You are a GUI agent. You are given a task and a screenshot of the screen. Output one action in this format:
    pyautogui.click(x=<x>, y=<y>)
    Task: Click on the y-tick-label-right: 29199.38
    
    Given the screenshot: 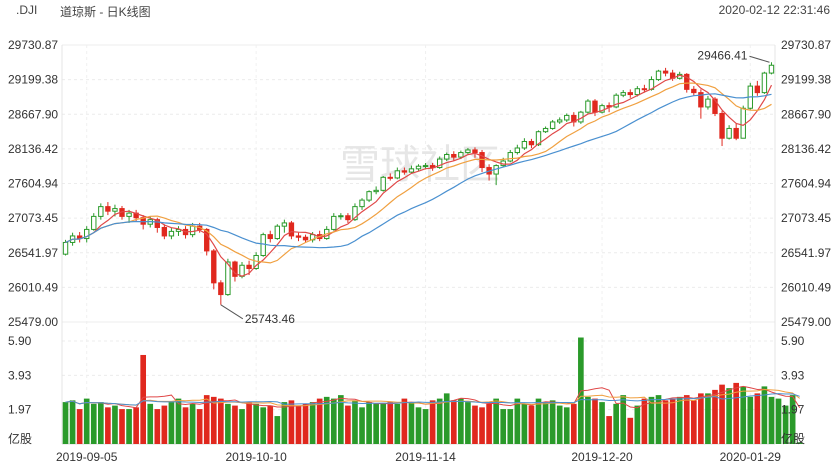 What is the action you would take?
    pyautogui.click(x=806, y=80)
    